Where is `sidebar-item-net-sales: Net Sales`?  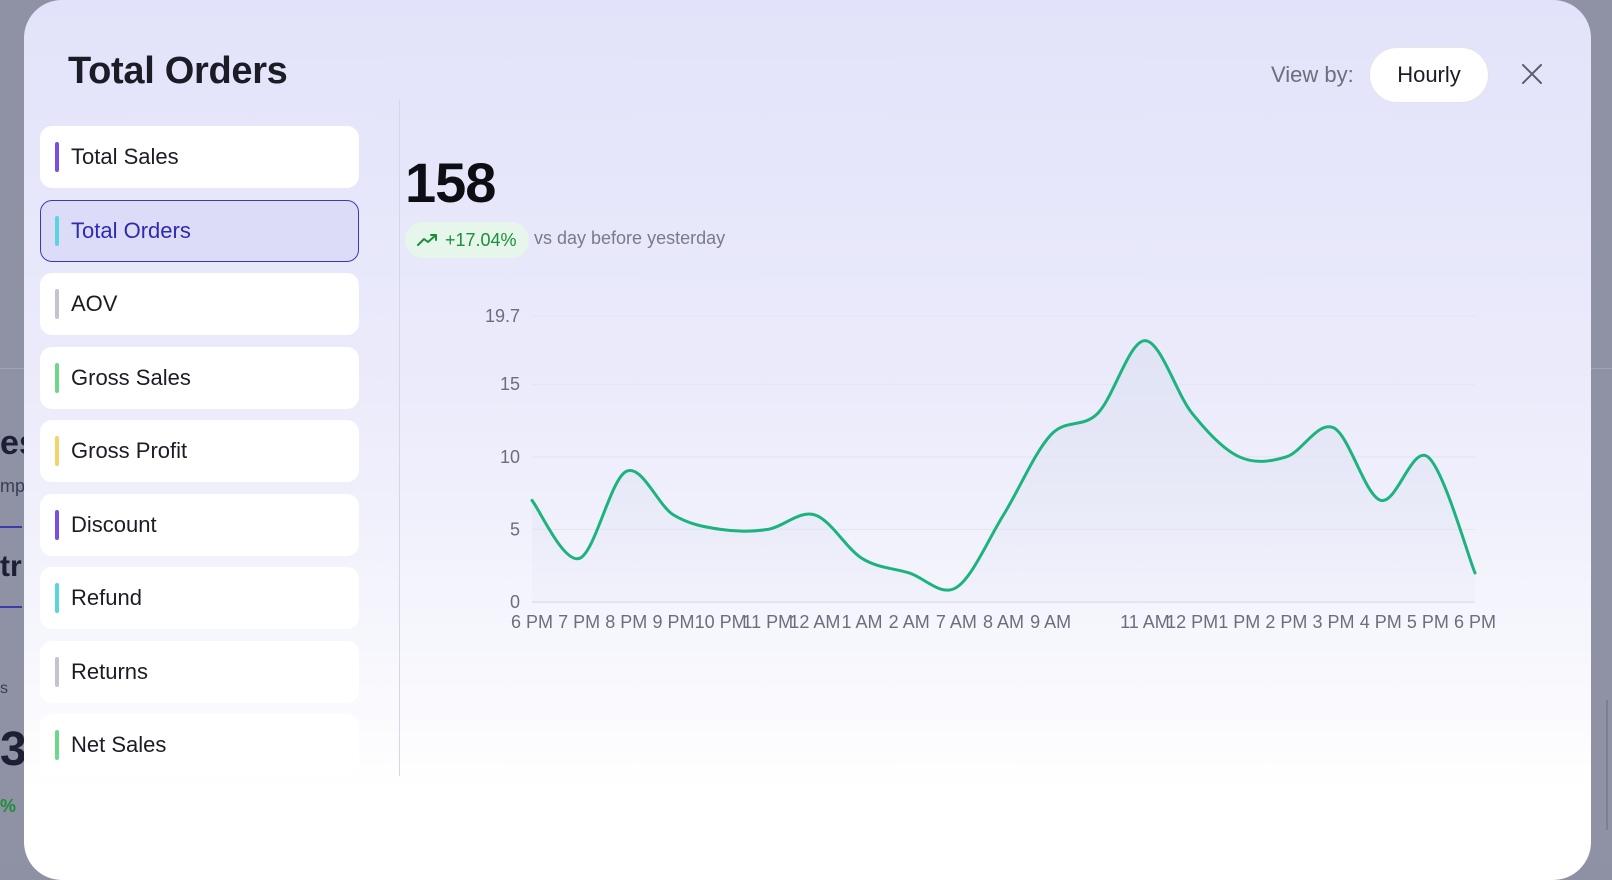 sidebar-item-net-sales: Net Sales is located at coordinates (199, 745).